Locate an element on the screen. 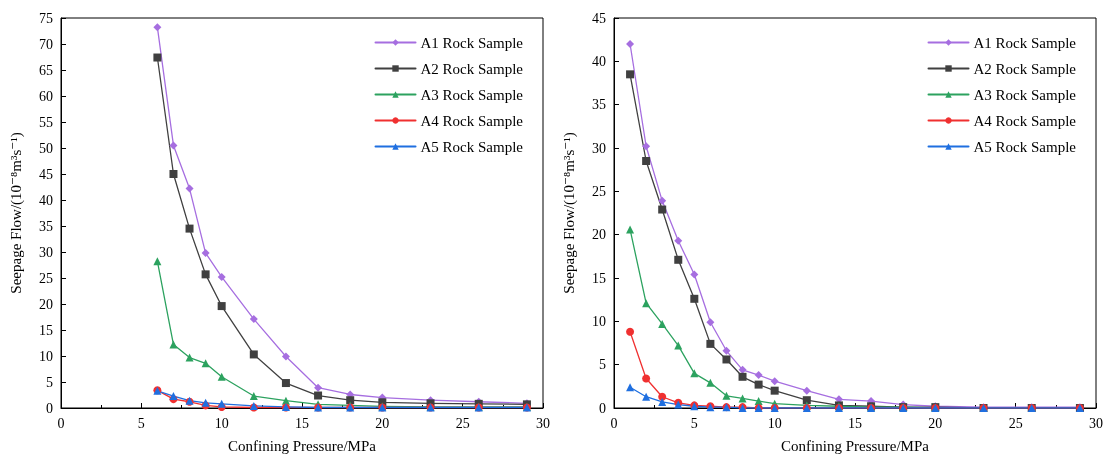 Image resolution: width=1106 pixels, height=463 pixels. y-tick-label: 65 is located at coordinates (46, 70).